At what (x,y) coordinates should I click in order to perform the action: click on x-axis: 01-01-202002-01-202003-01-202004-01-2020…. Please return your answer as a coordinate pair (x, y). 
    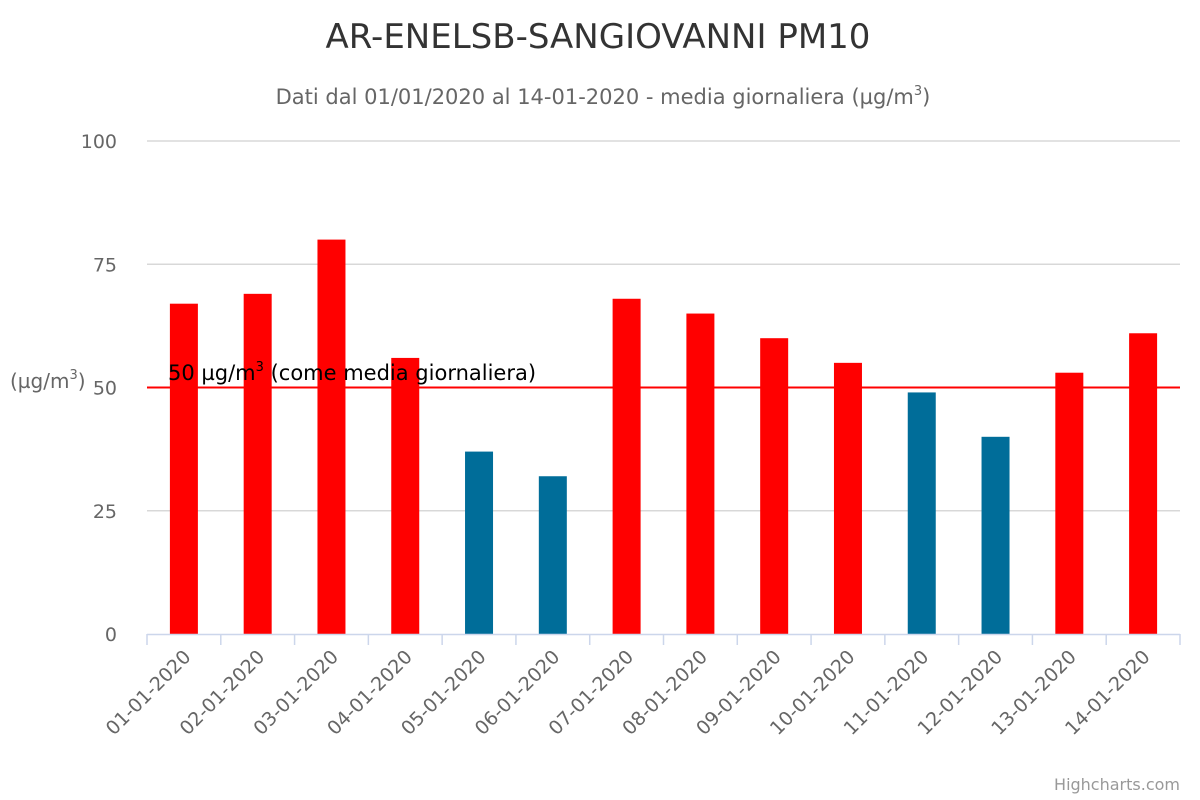
    Looking at the image, I should click on (641, 686).